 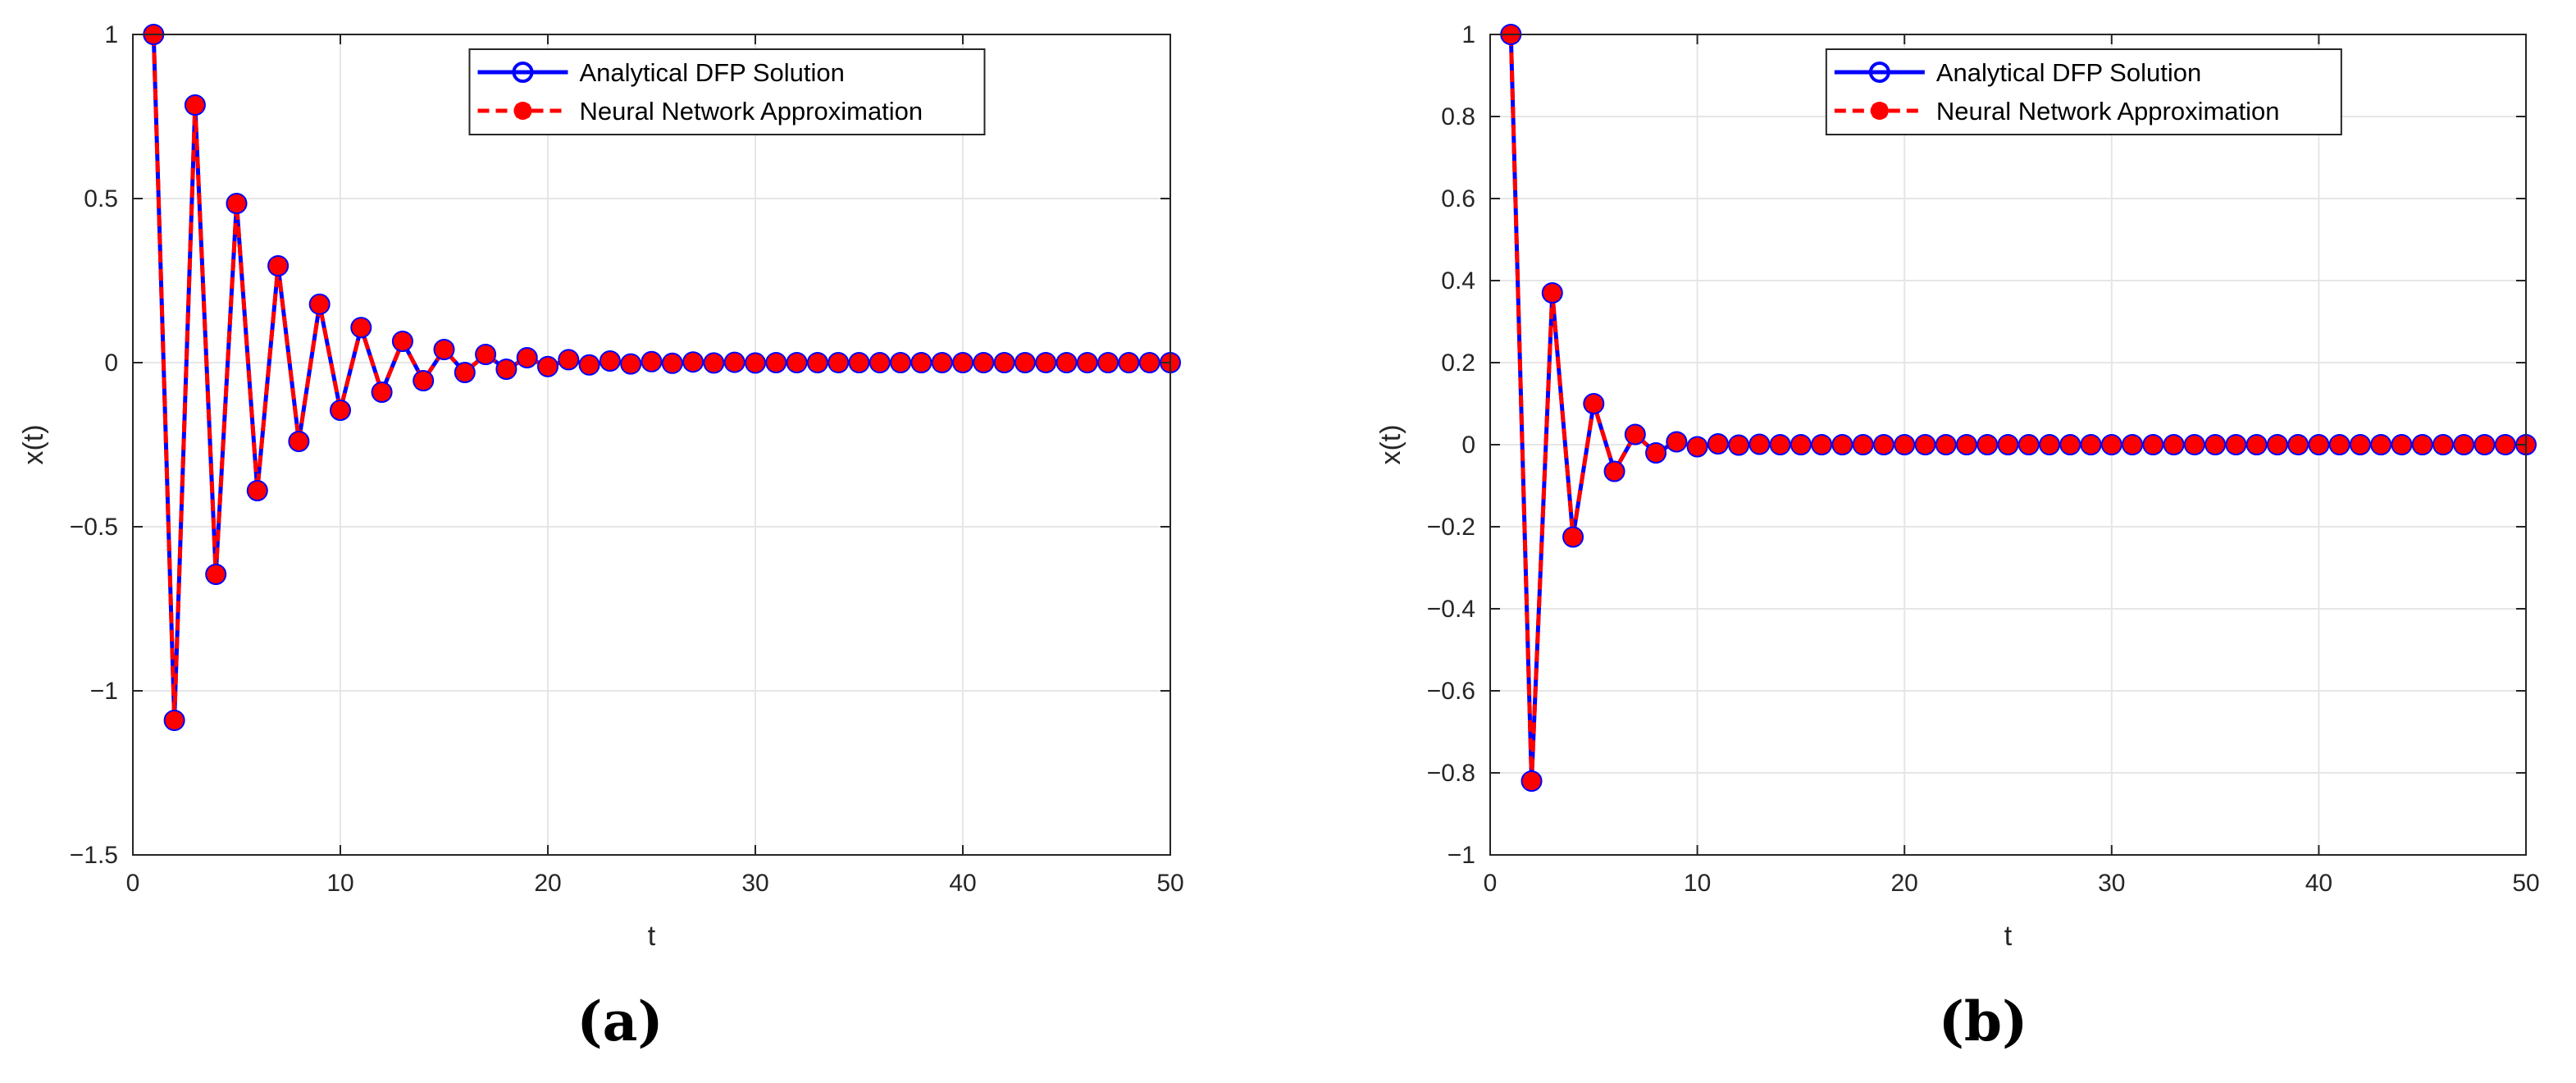 I want to click on panel-caption: (a), so click(x=620, y=1021).